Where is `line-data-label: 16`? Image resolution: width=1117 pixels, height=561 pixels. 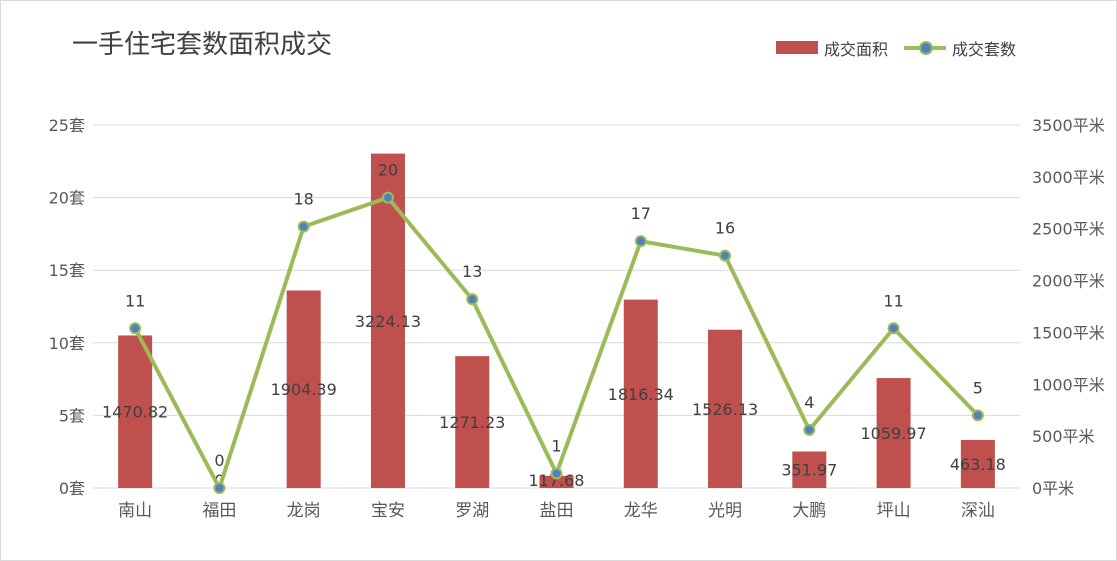
line-data-label: 16 is located at coordinates (725, 228).